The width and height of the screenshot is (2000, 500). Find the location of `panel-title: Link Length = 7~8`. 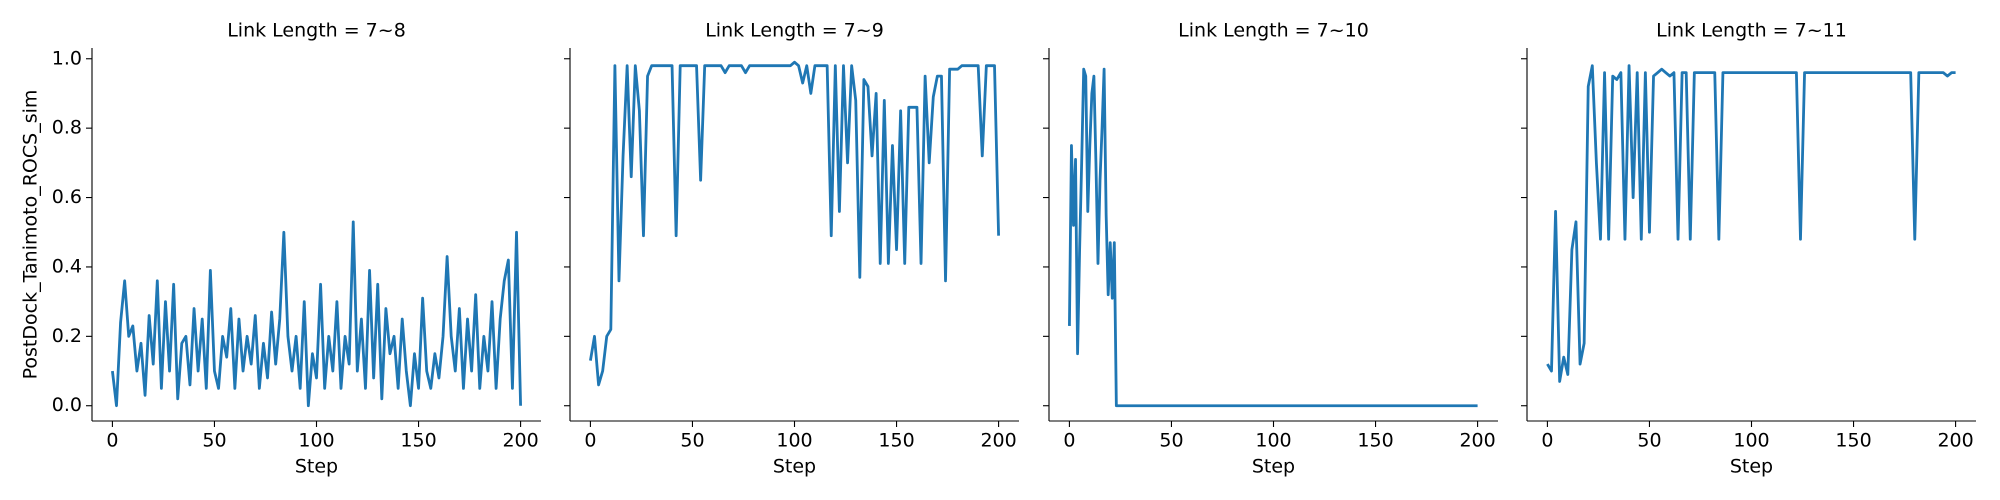

panel-title: Link Length = 7~8 is located at coordinates (316, 31).